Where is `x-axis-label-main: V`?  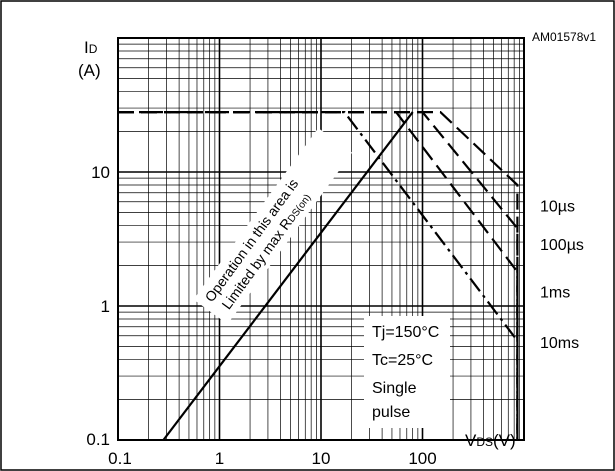
x-axis-label-main: V is located at coordinates (471, 440).